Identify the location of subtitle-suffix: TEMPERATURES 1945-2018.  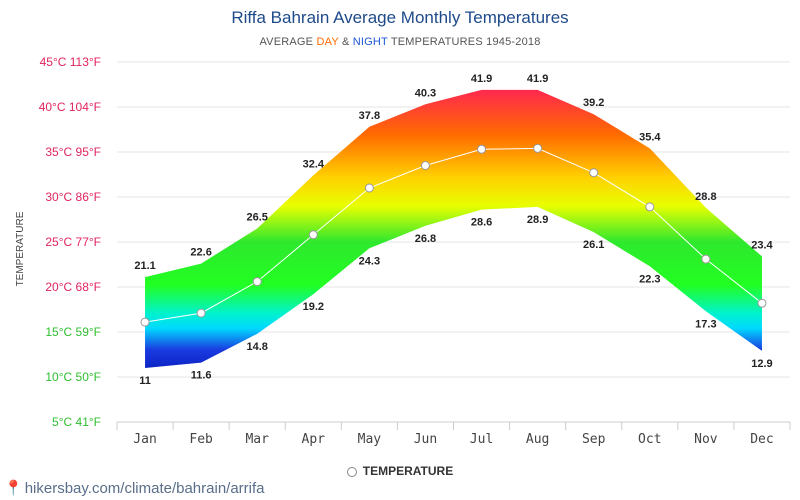
(464, 42).